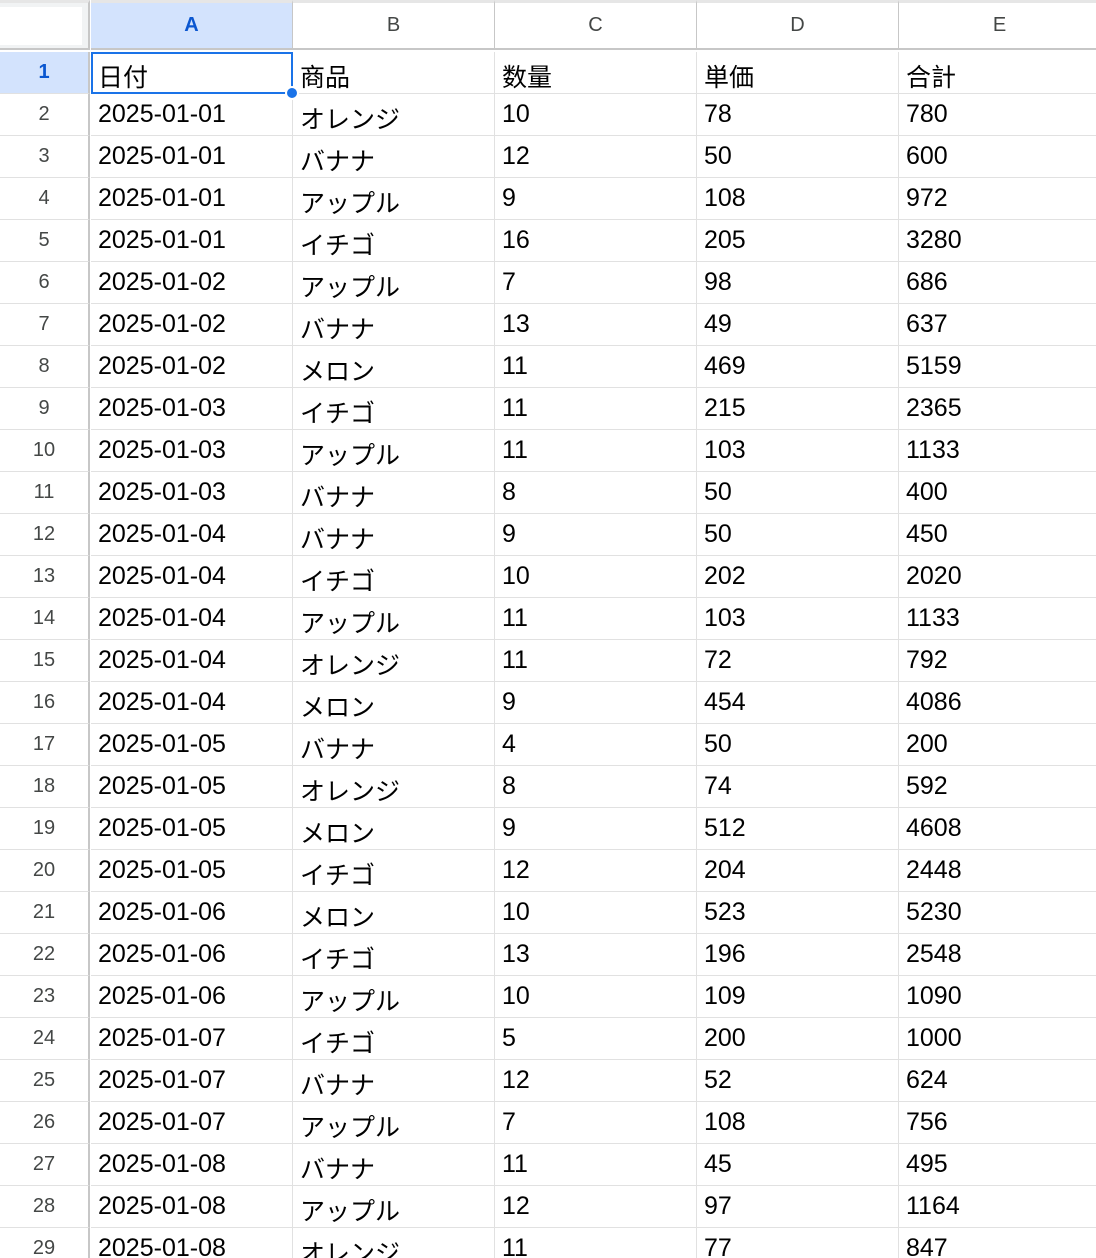 This screenshot has height=1258, width=1096. I want to click on cell-e27: 495, so click(997, 1165).